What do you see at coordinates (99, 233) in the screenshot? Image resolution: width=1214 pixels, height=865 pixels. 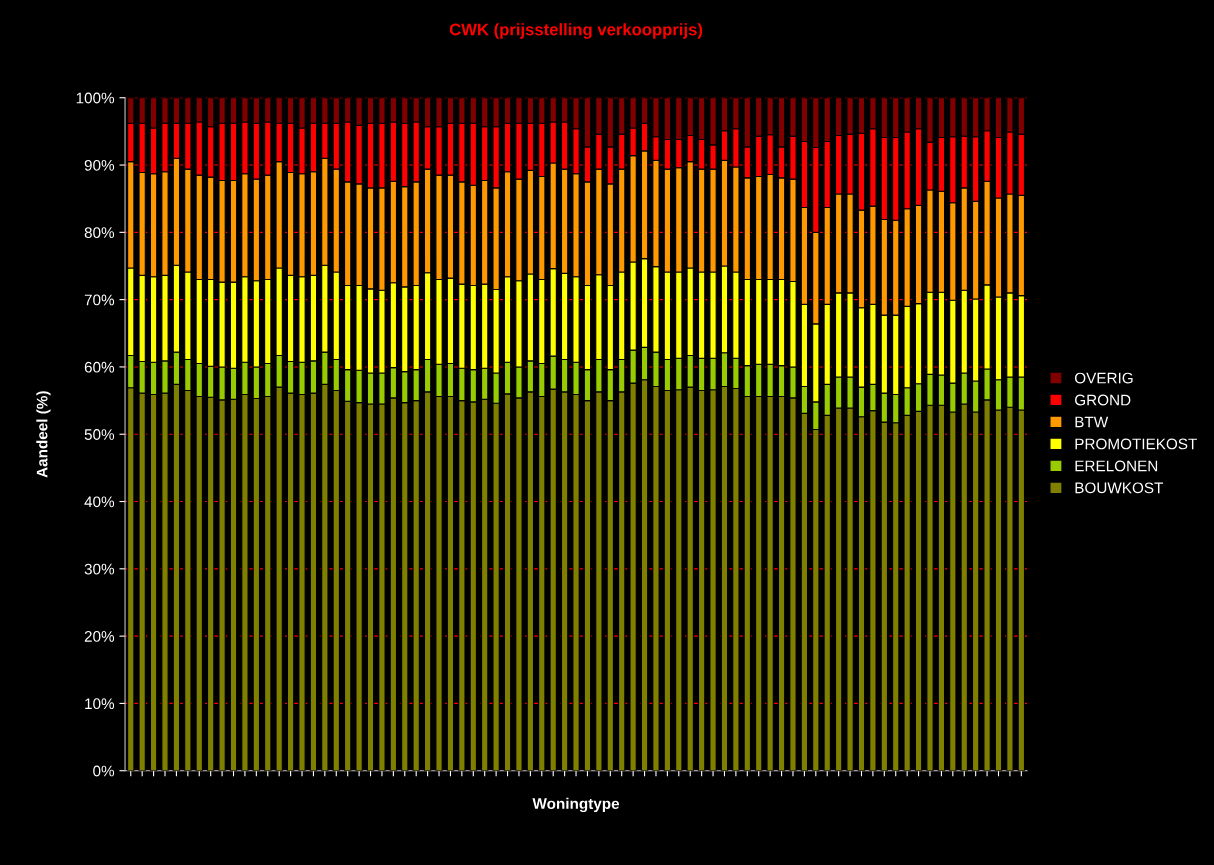 I see `y-tick-label: 80%` at bounding box center [99, 233].